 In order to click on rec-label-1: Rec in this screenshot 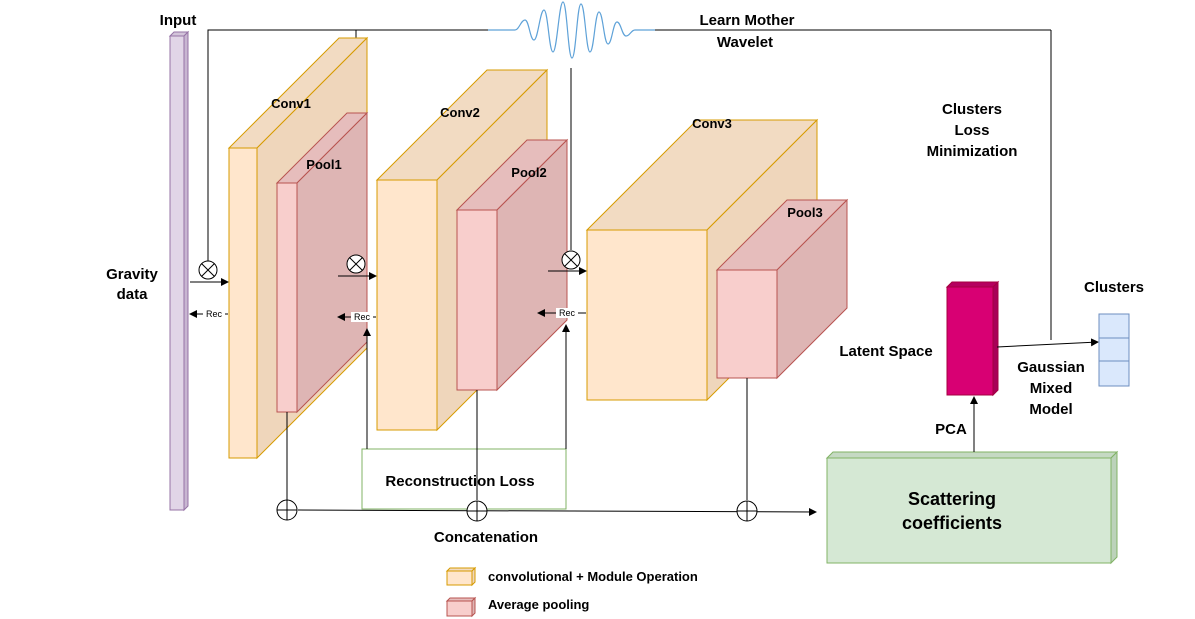, I will do `click(214, 314)`.